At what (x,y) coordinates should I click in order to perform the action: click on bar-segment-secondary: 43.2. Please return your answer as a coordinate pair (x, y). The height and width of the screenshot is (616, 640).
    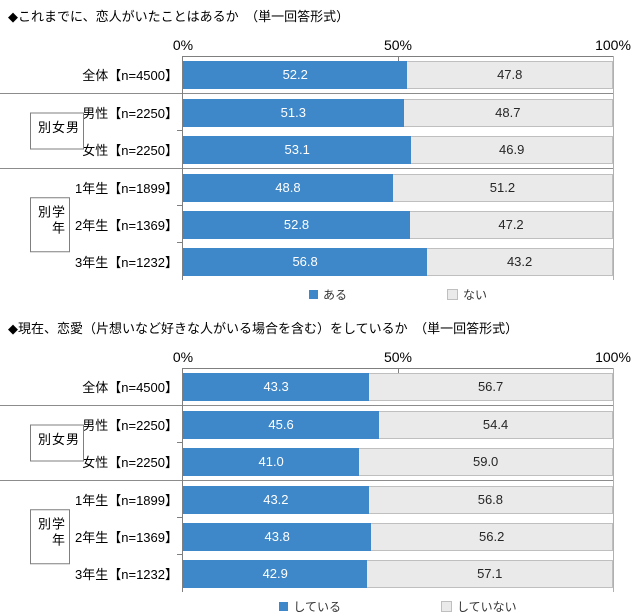
    Looking at the image, I should click on (520, 261).